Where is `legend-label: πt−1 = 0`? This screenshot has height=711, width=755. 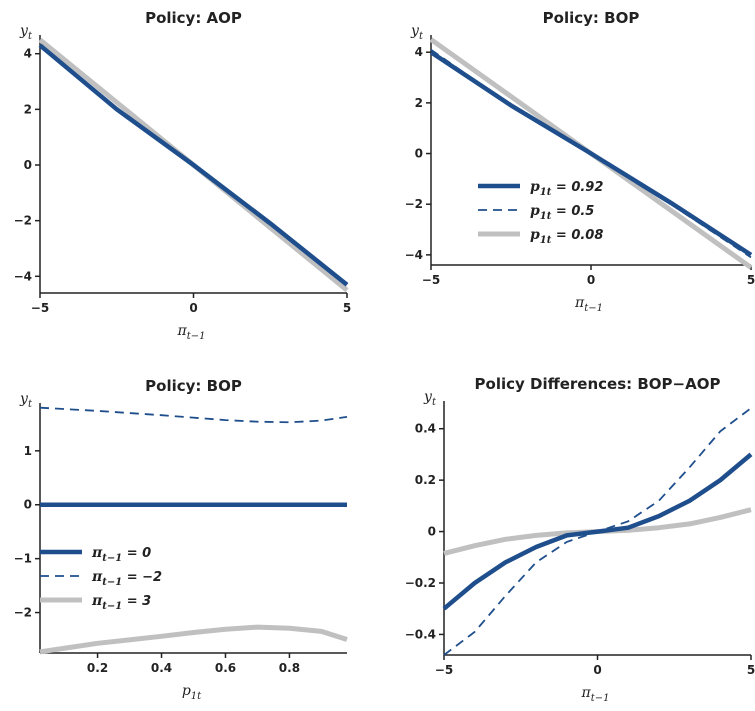
legend-label: πt−1 = 0 is located at coordinates (121, 554).